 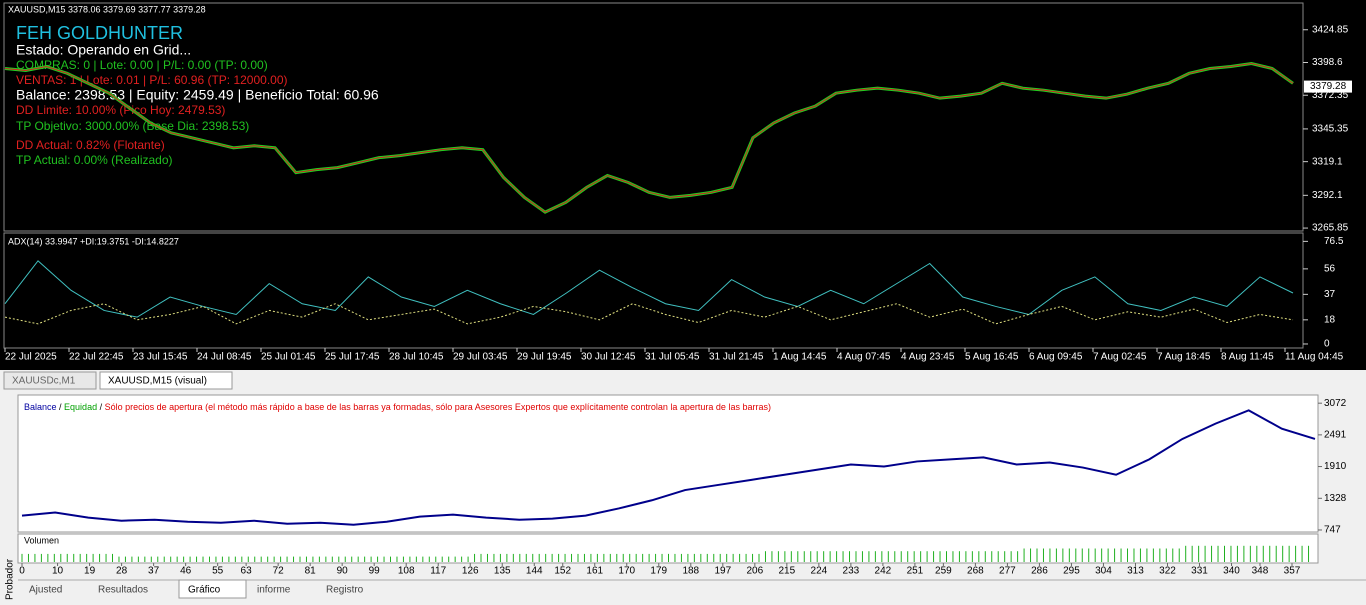 I want to click on x-tick-label: 29 Jul 19:45, so click(x=544, y=357).